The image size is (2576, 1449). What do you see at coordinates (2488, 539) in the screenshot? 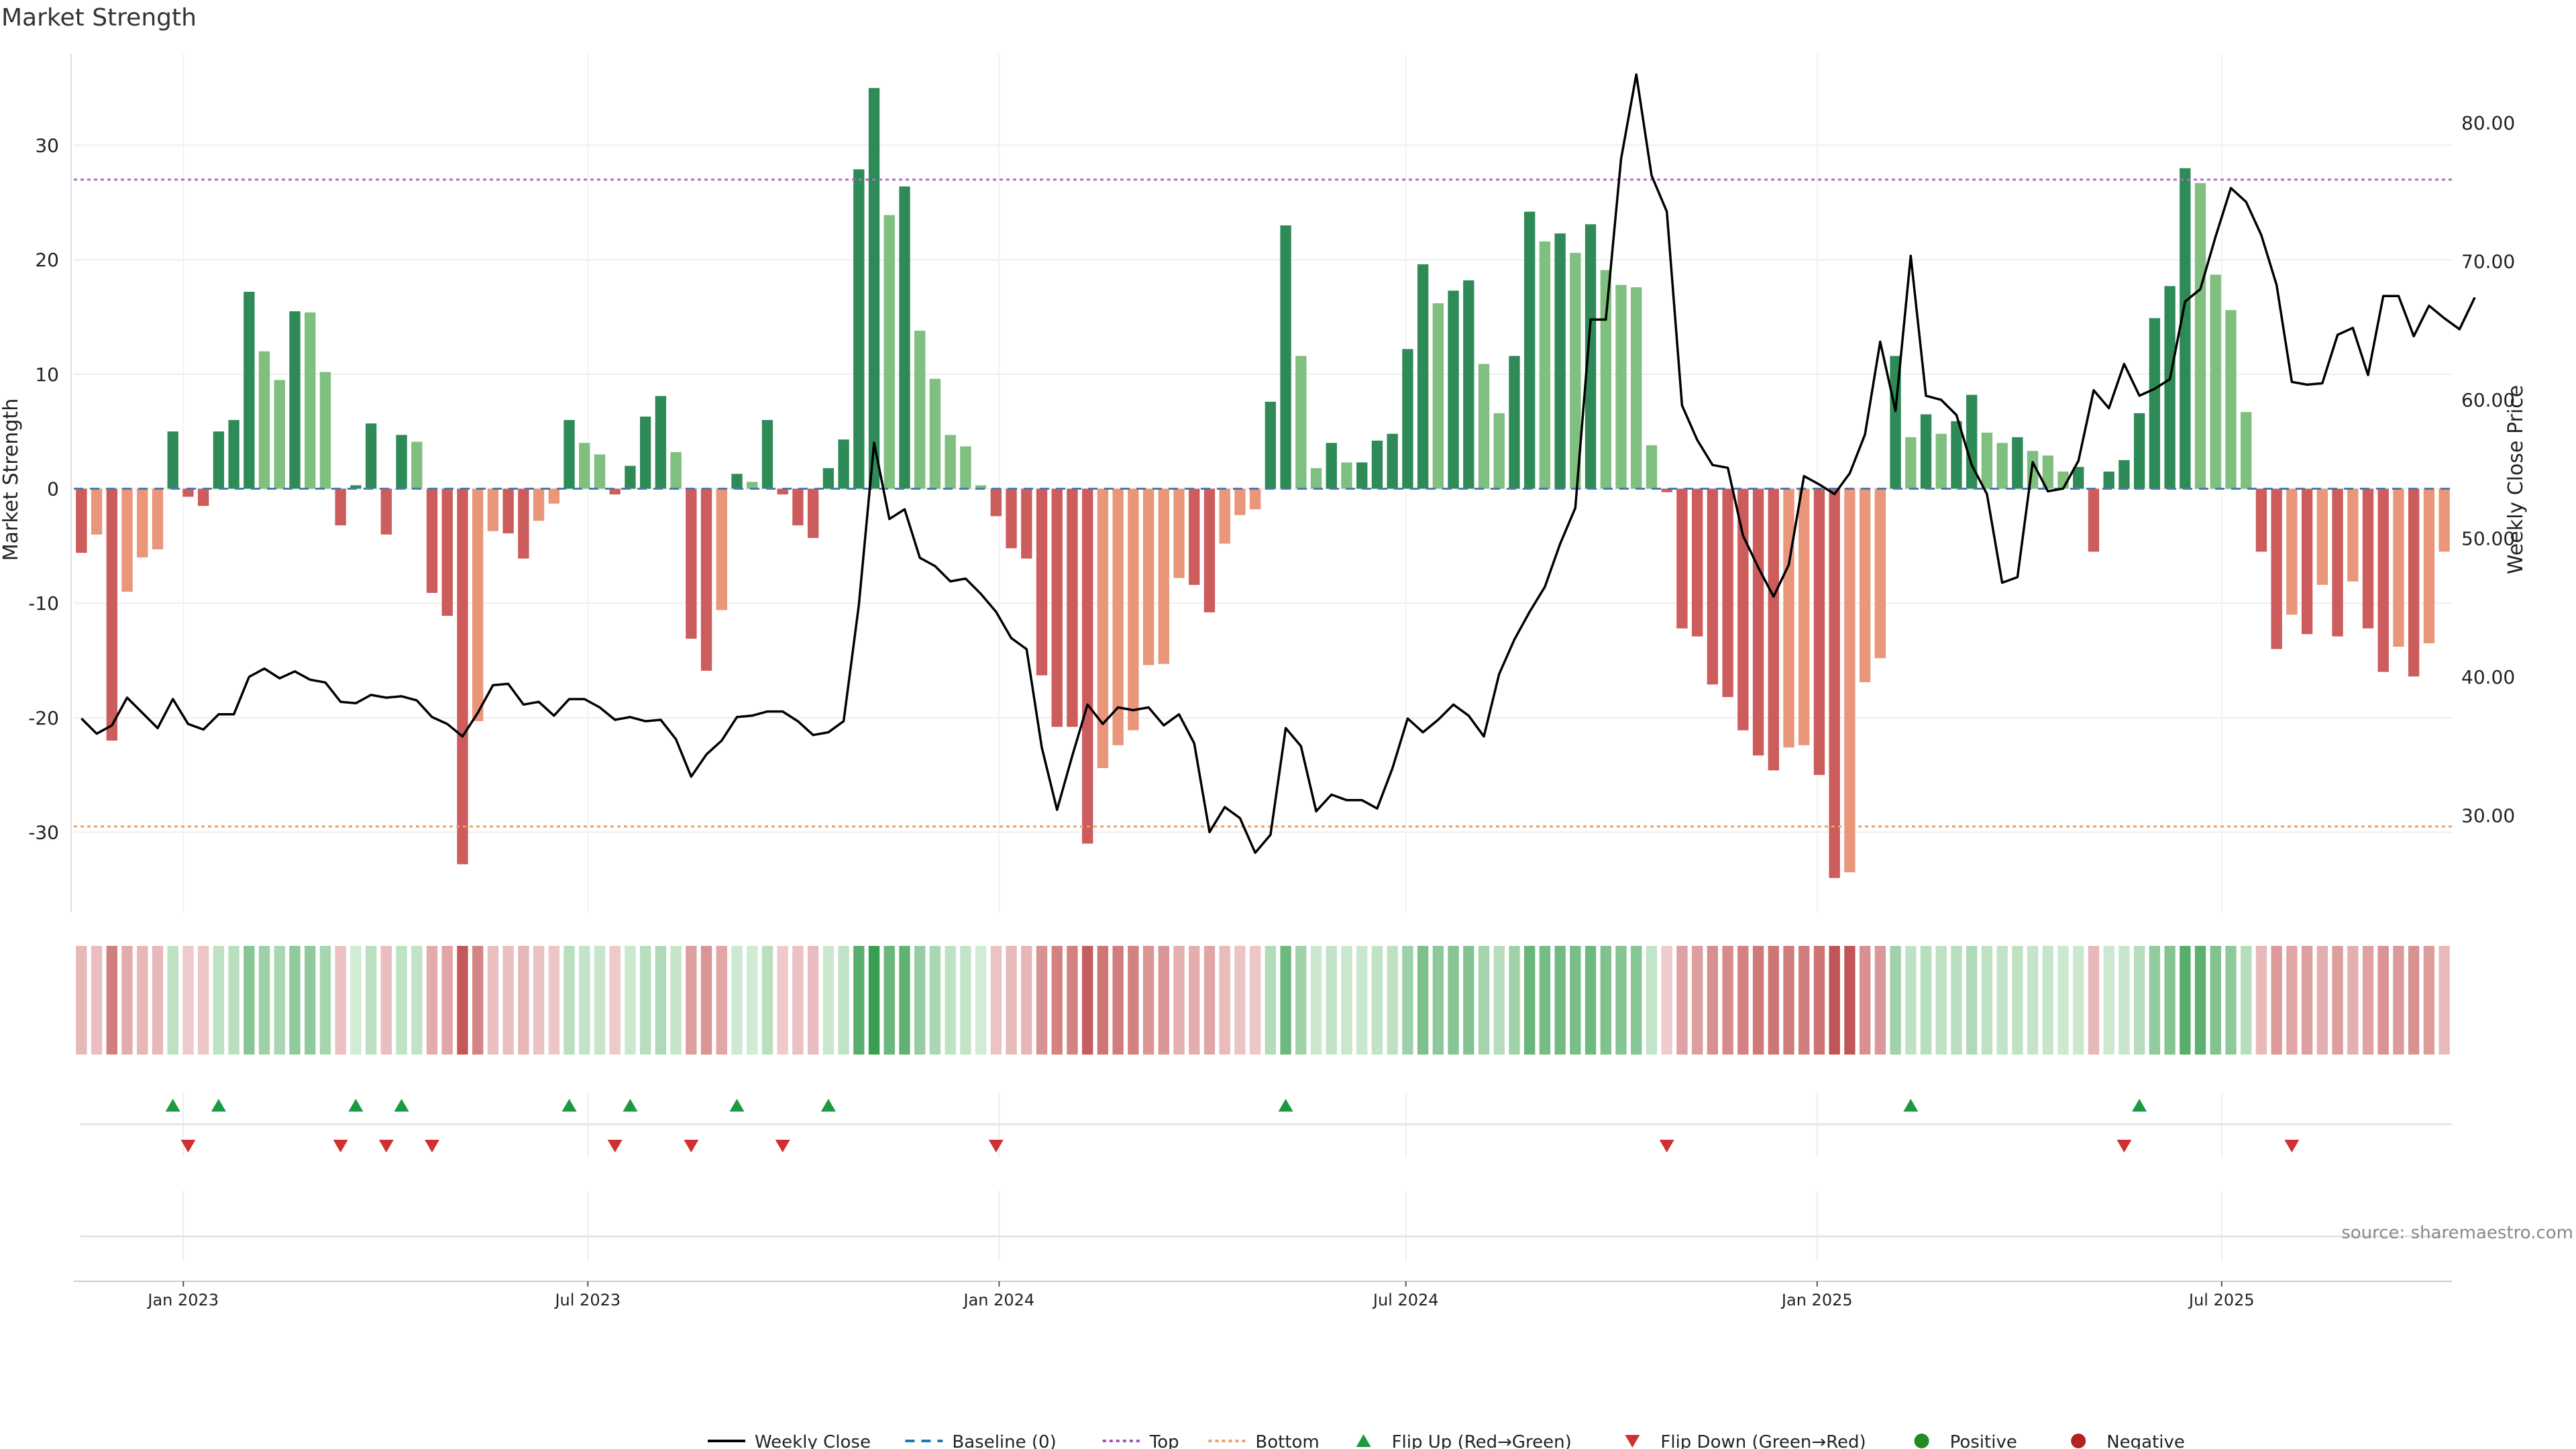
I see `y2-tick-label: 50.00` at bounding box center [2488, 539].